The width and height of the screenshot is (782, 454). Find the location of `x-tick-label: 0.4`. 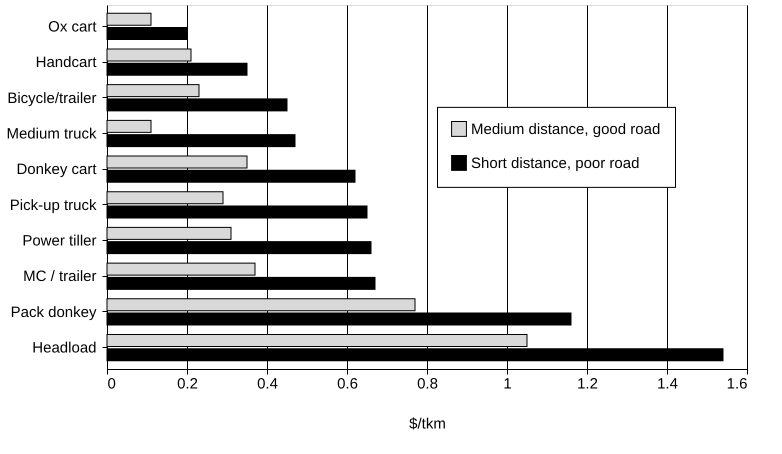

x-tick-label: 0.4 is located at coordinates (267, 384).